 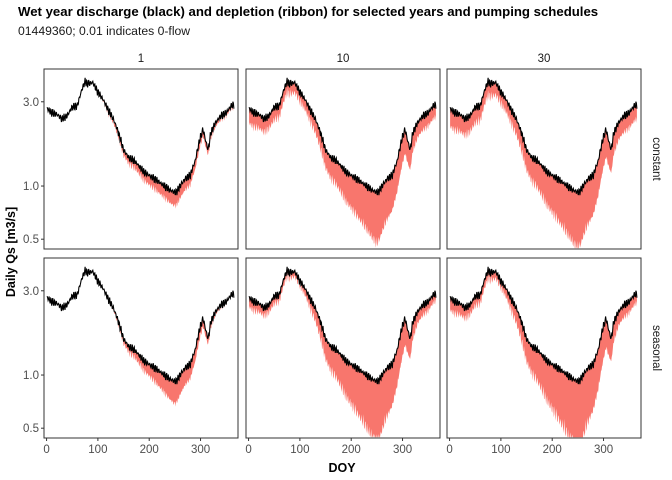 I want to click on facet-strip-column-10: 10, so click(x=343, y=59).